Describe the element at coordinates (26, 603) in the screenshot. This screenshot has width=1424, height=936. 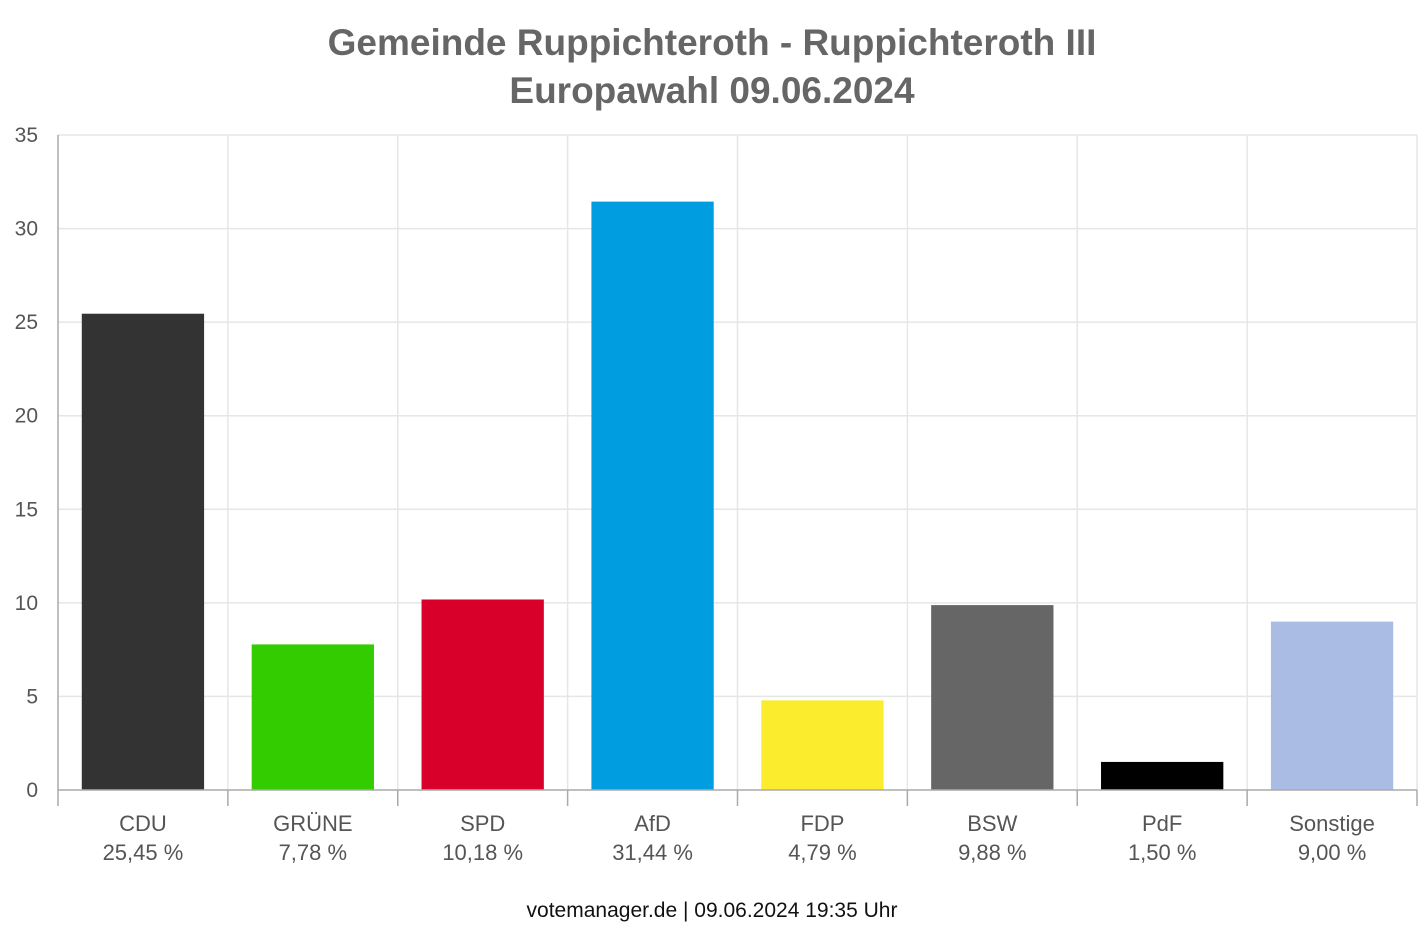
I see `y-tick-label: 10` at that location.